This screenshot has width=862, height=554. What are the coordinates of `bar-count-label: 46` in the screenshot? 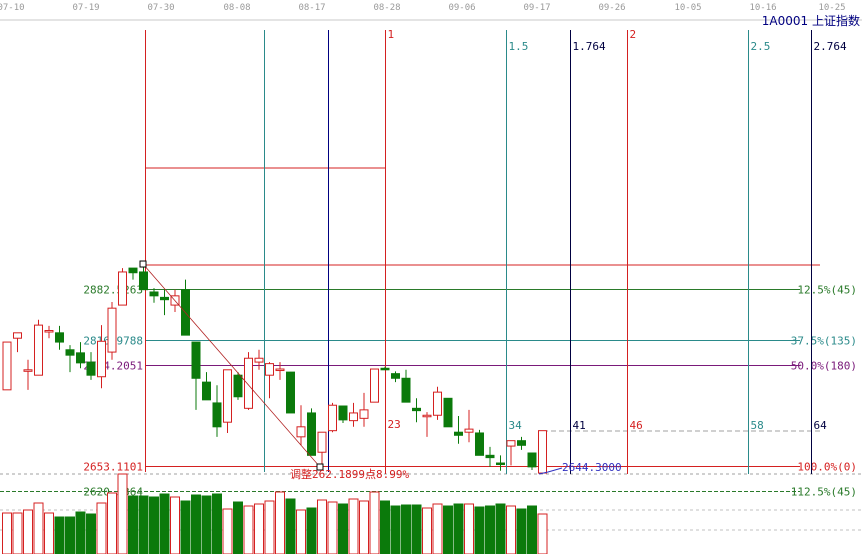 It's located at (636, 425).